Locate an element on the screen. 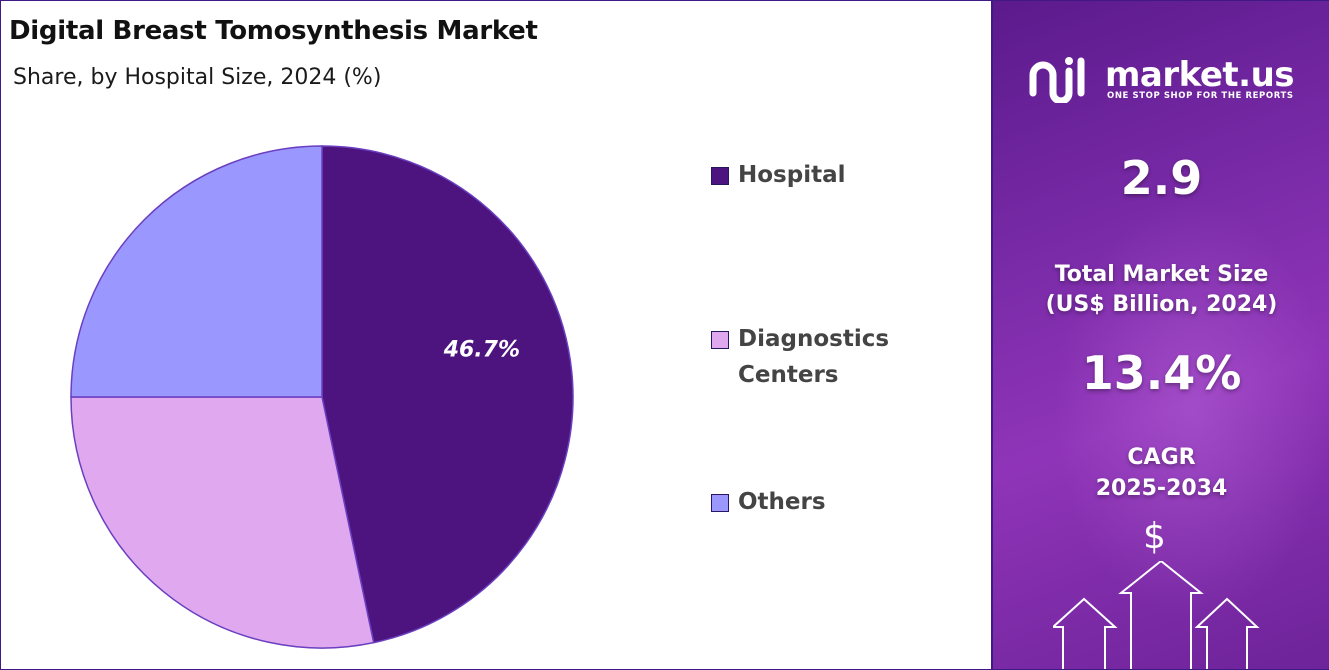 This screenshot has height=670, width=1329. pie-slice-diagnostics-centers is located at coordinates (222, 522).